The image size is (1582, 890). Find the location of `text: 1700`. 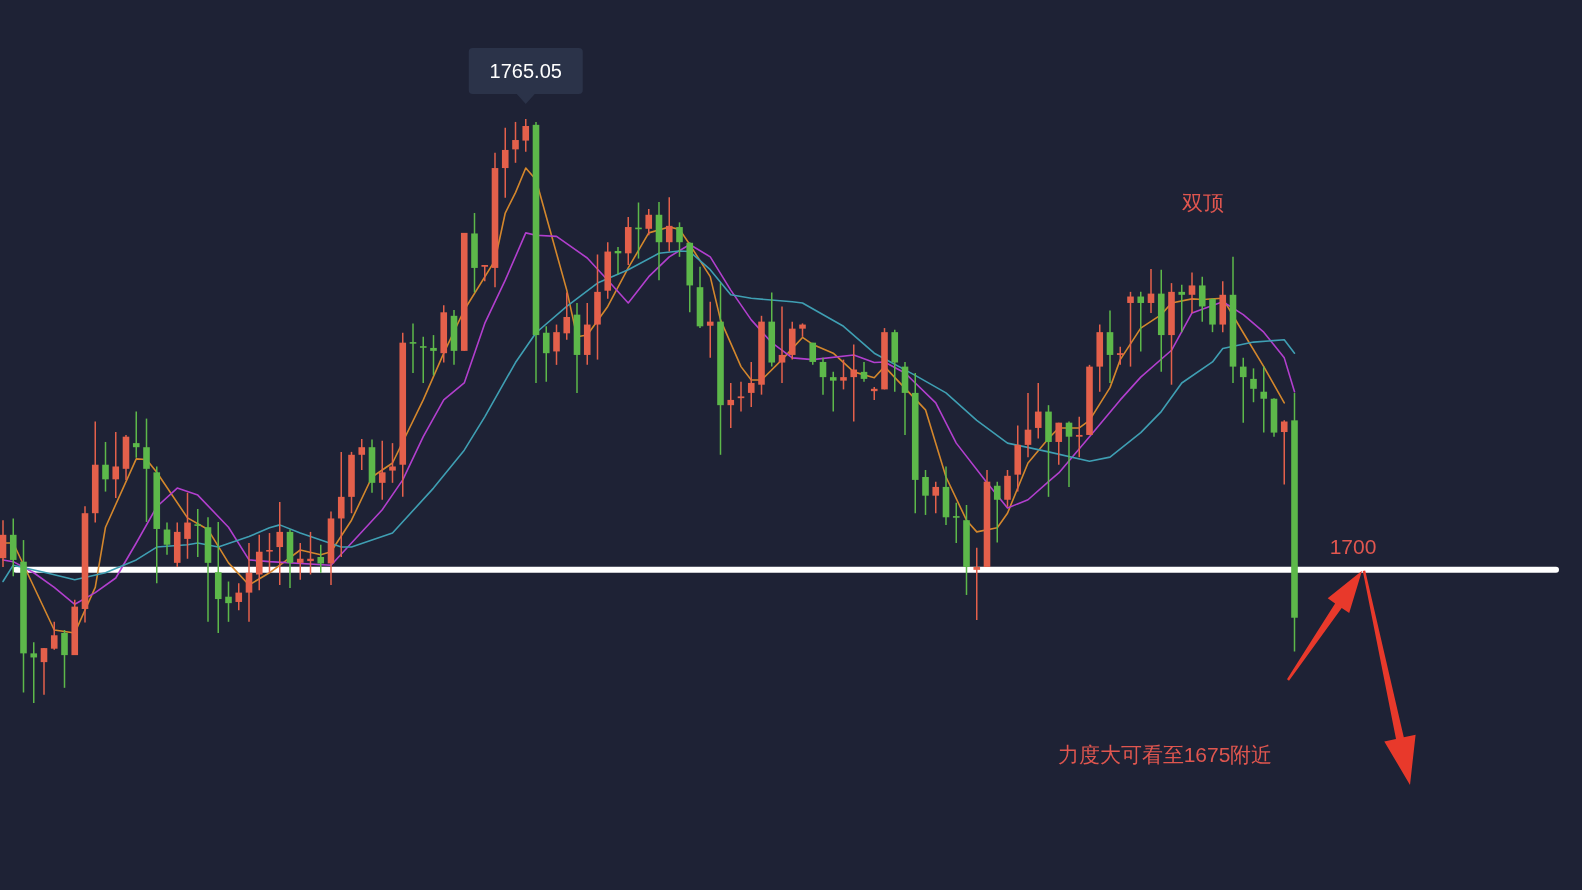

text: 1700 is located at coordinates (1353, 546).